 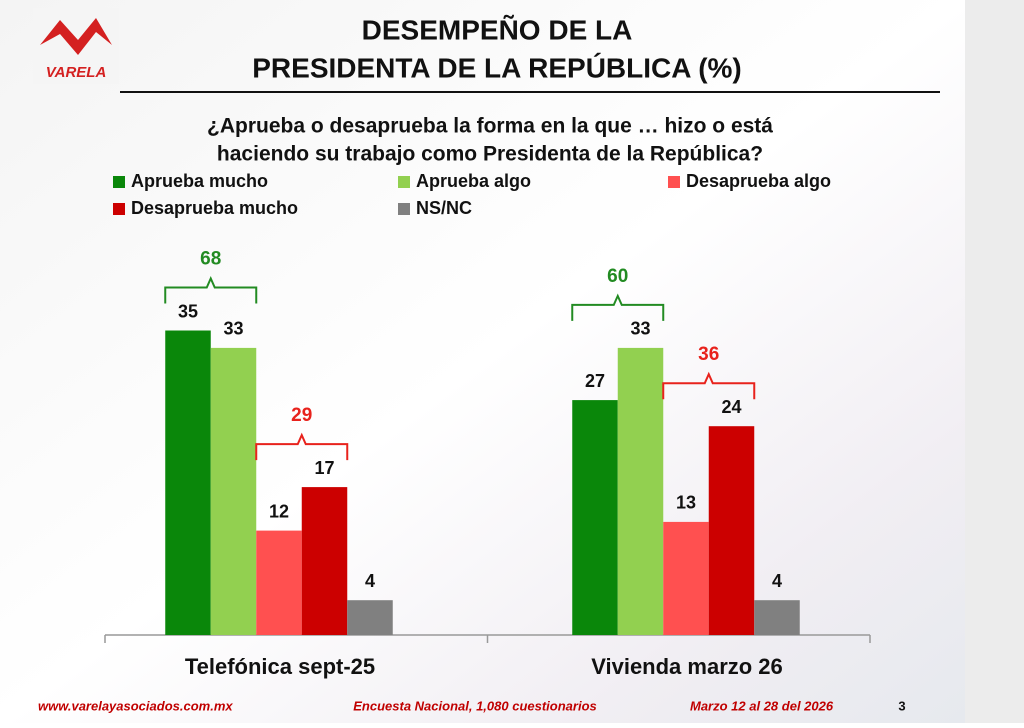 What do you see at coordinates (758, 181) in the screenshot?
I see `legend-label: Desaprueba algo` at bounding box center [758, 181].